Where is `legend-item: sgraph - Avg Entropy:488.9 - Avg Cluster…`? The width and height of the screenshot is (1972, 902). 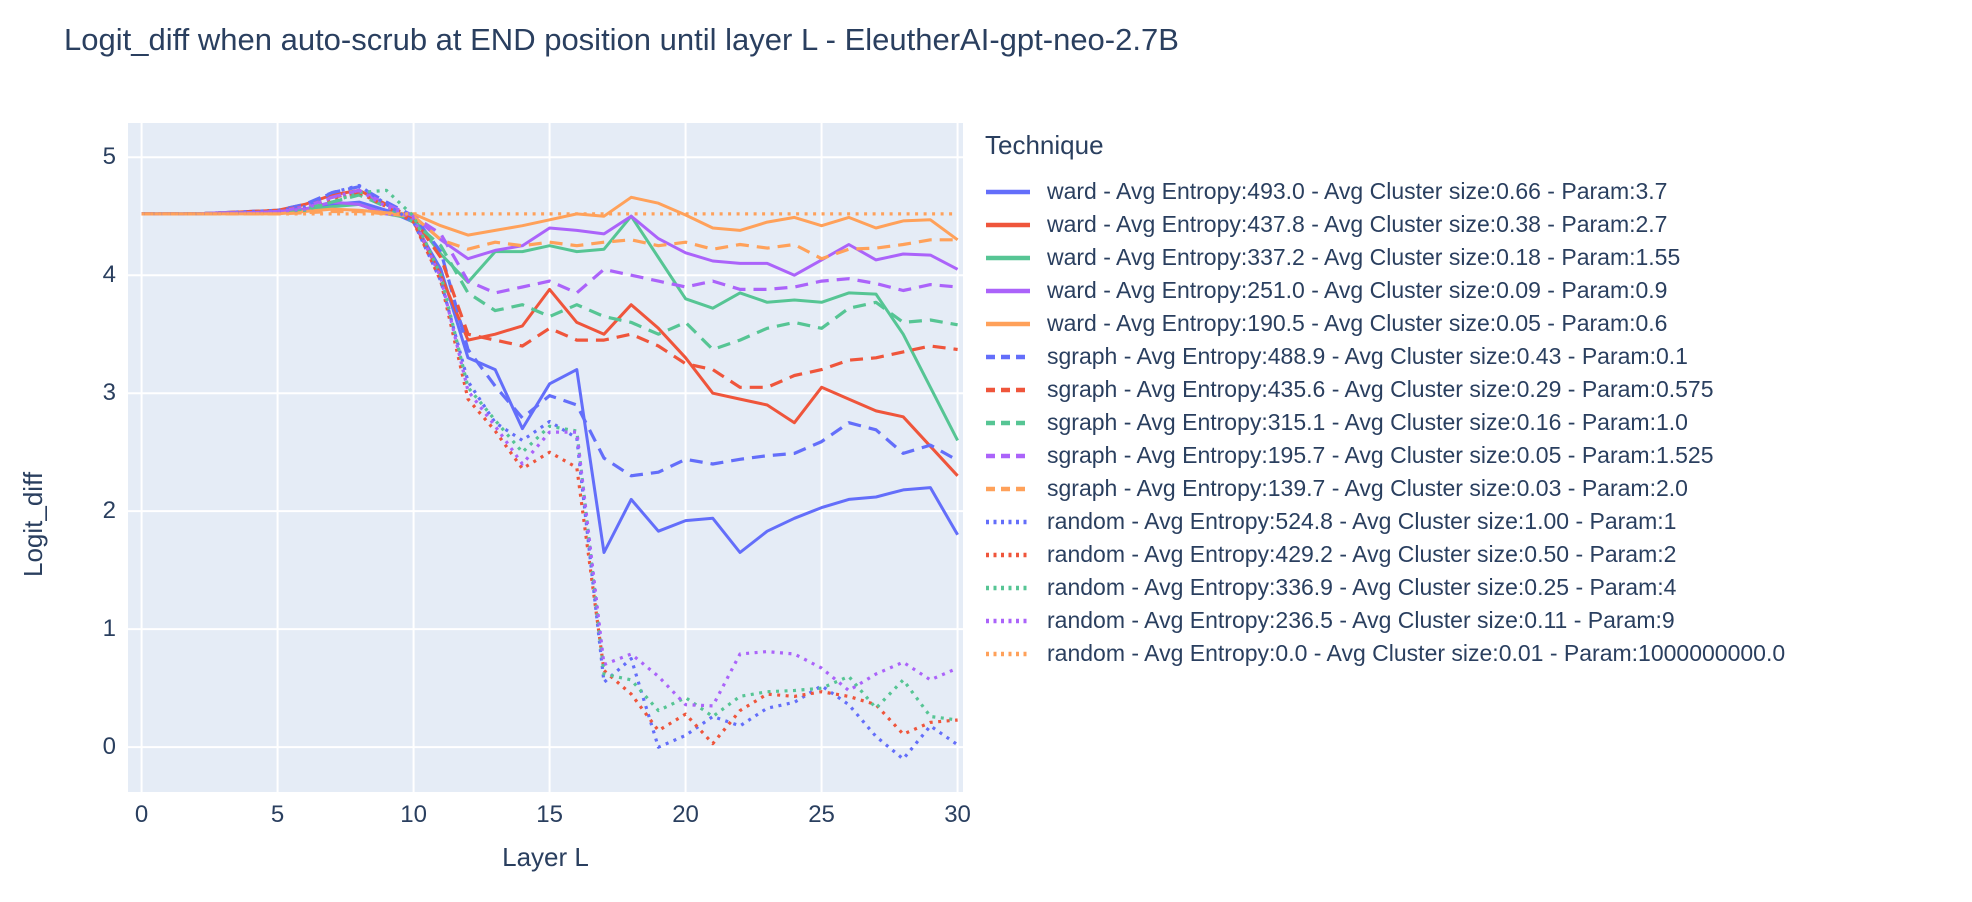
legend-item: sgraph - Avg Entropy:488.9 - Avg Cluster… is located at coordinates (1385, 356).